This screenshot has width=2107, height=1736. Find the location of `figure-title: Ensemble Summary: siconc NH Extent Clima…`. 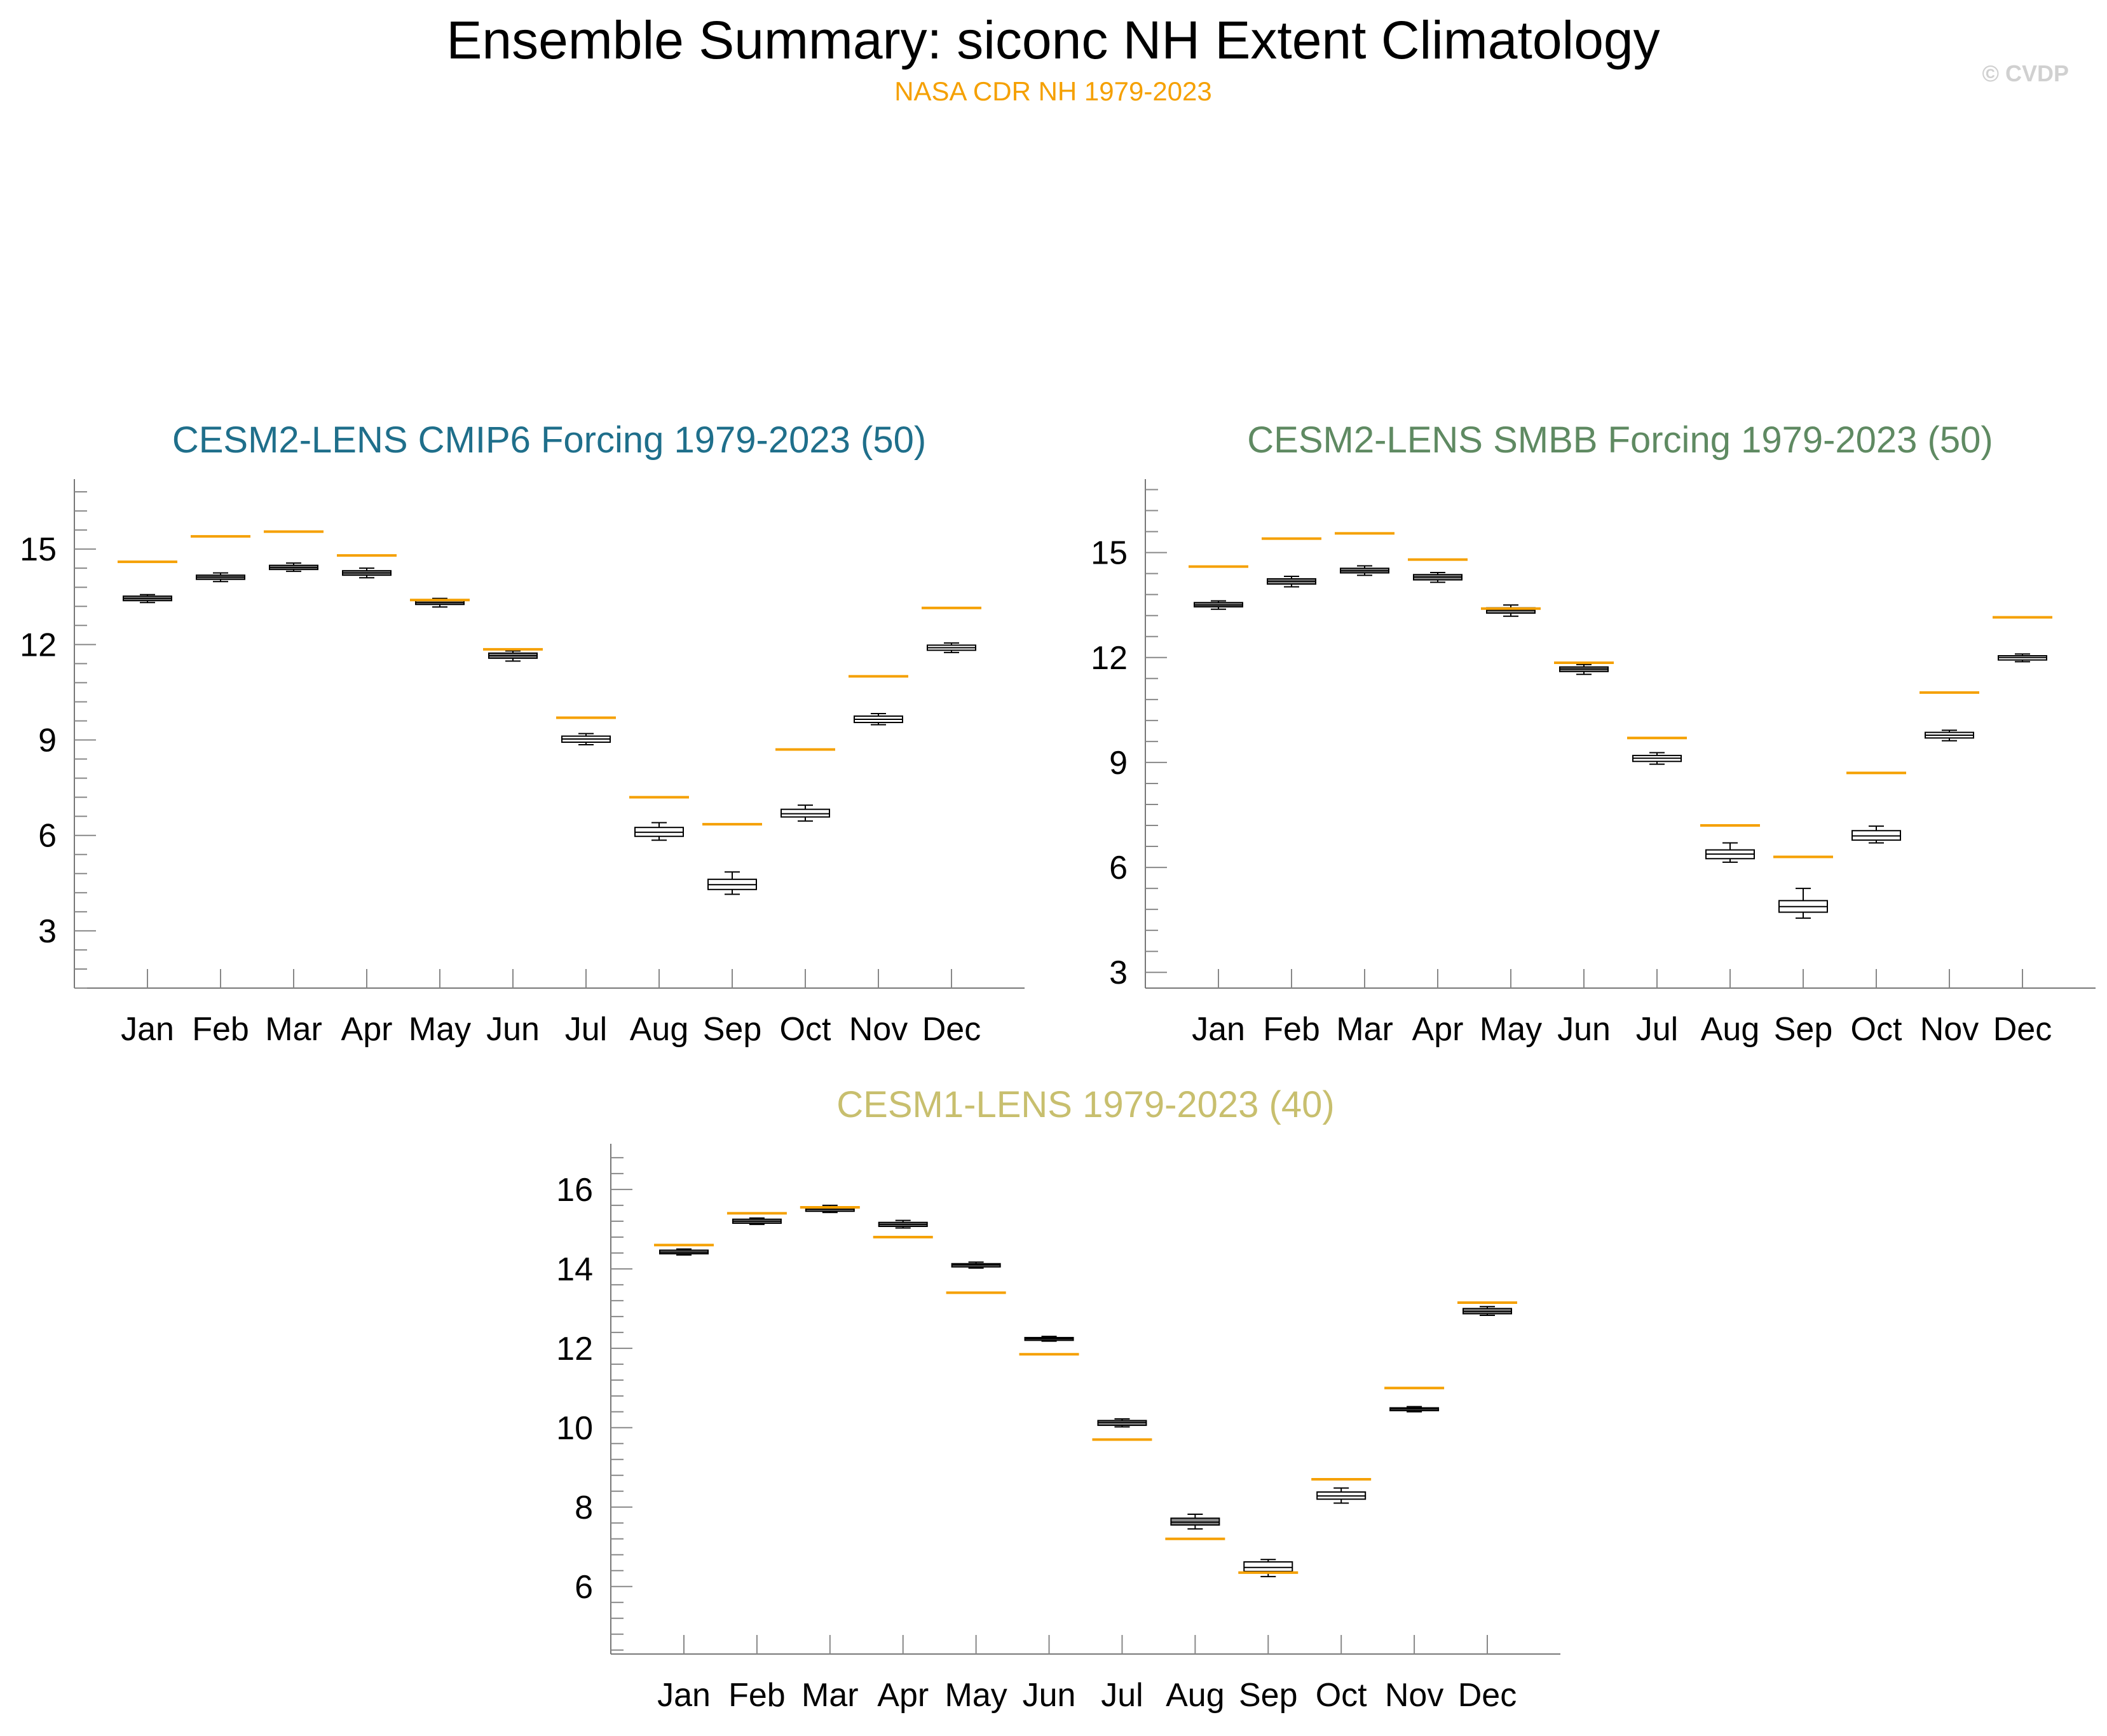

figure-title: Ensemble Summary: siconc NH Extent Clima… is located at coordinates (1053, 40).